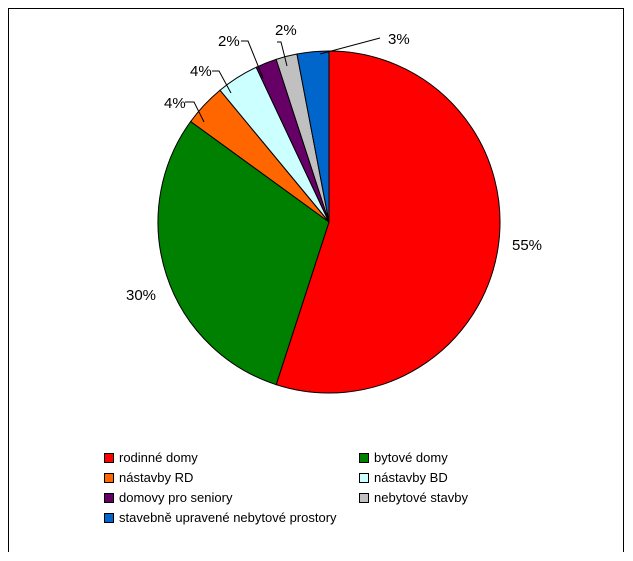  I want to click on legend-label: nebytové stavby, so click(421, 497).